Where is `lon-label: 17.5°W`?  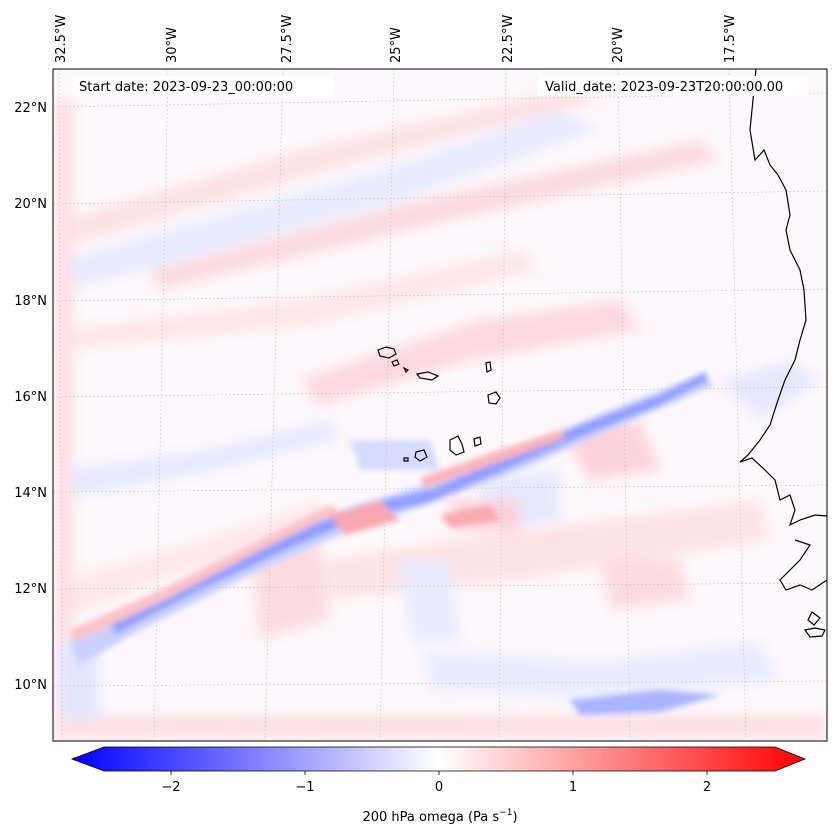
lon-label: 17.5°W is located at coordinates (730, 39).